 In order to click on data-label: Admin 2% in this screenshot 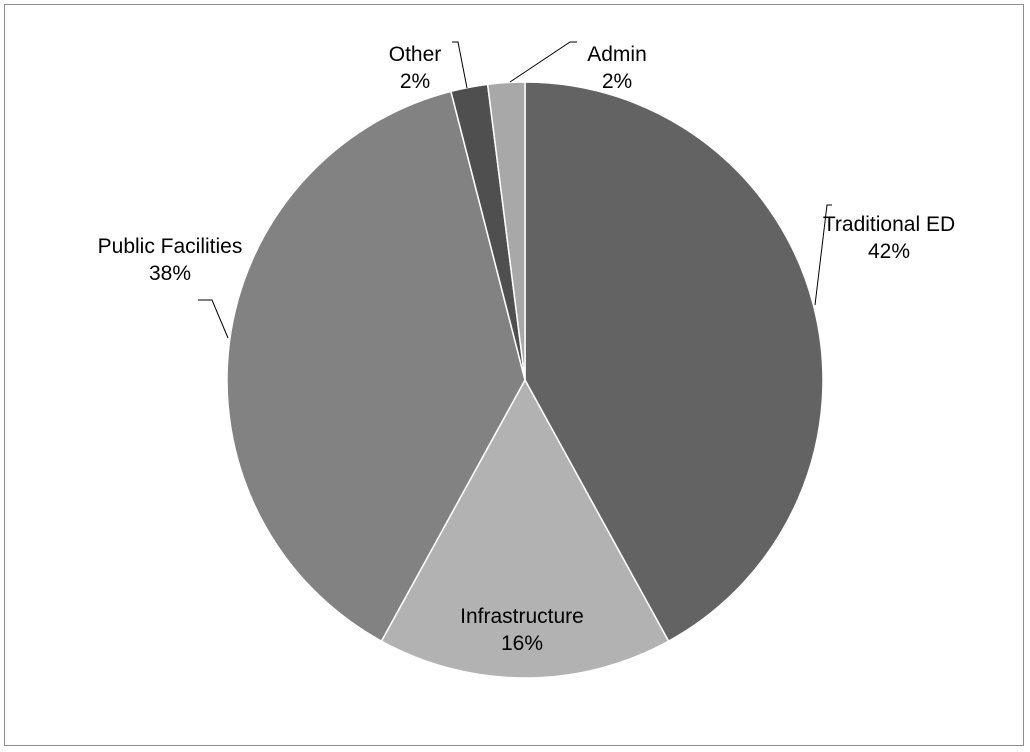, I will do `click(617, 68)`.